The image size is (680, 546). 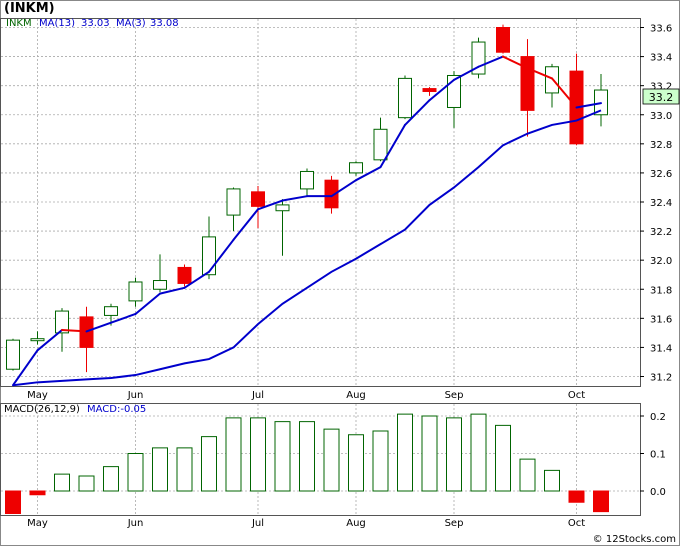 What do you see at coordinates (661, 232) in the screenshot?
I see `price-y-tick-label: 32.2` at bounding box center [661, 232].